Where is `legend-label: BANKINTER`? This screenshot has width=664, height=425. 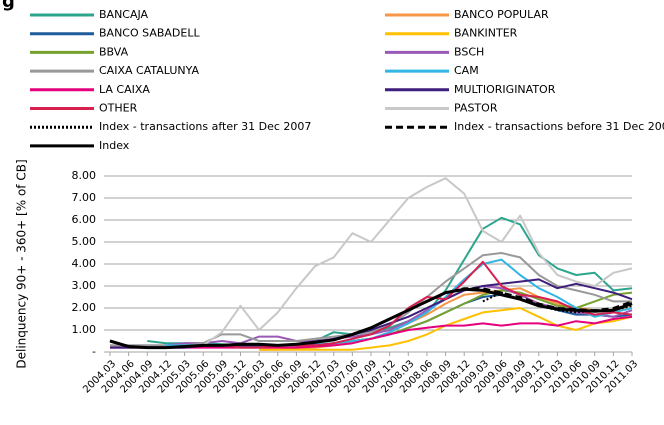 legend-label: BANKINTER is located at coordinates (486, 33).